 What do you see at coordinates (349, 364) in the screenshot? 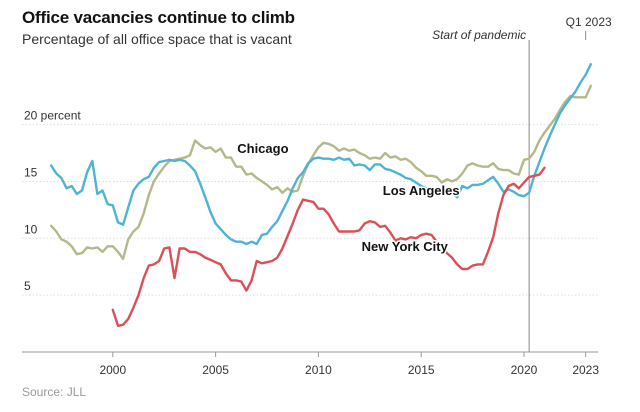
I see `x-axis-ticks: 2000 2005 2010 2015 2020 2023` at bounding box center [349, 364].